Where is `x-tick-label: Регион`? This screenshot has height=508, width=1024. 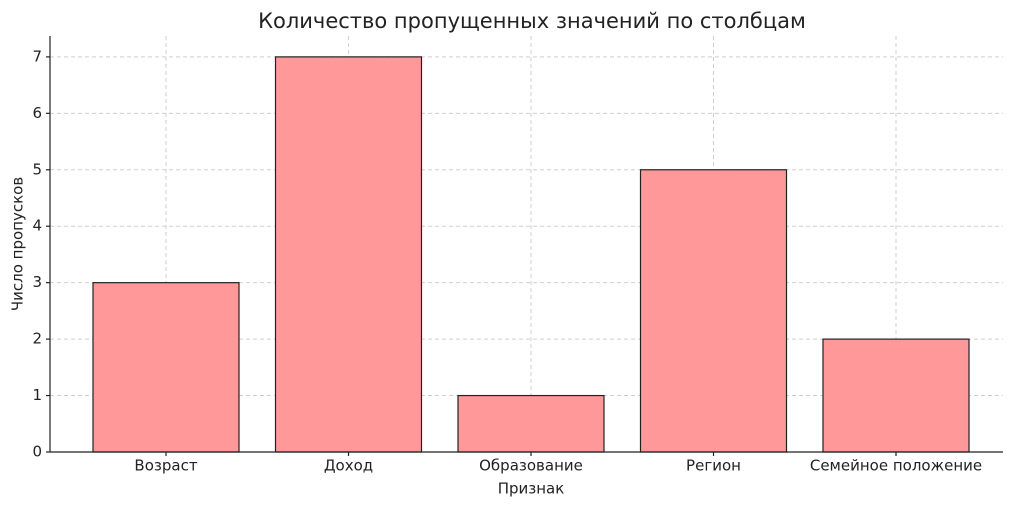 x-tick-label: Регион is located at coordinates (713, 466).